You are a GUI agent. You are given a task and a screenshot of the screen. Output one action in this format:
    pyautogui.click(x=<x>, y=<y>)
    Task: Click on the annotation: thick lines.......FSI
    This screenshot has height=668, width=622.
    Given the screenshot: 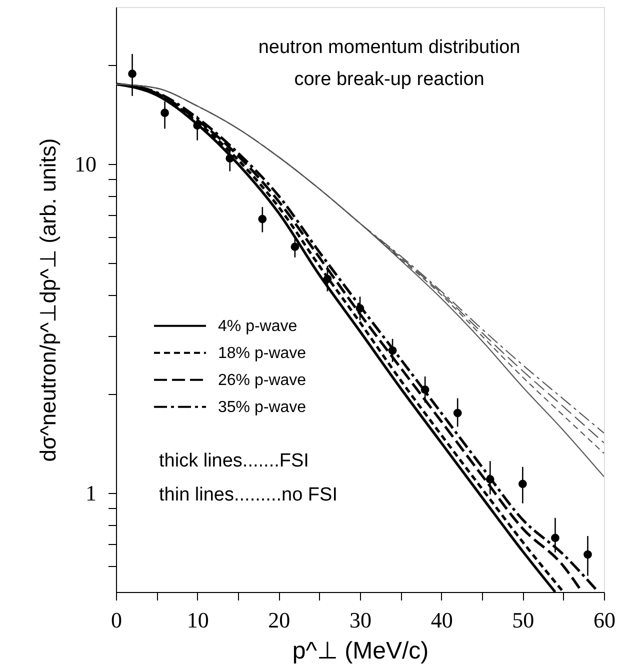 What is the action you would take?
    pyautogui.click(x=234, y=461)
    